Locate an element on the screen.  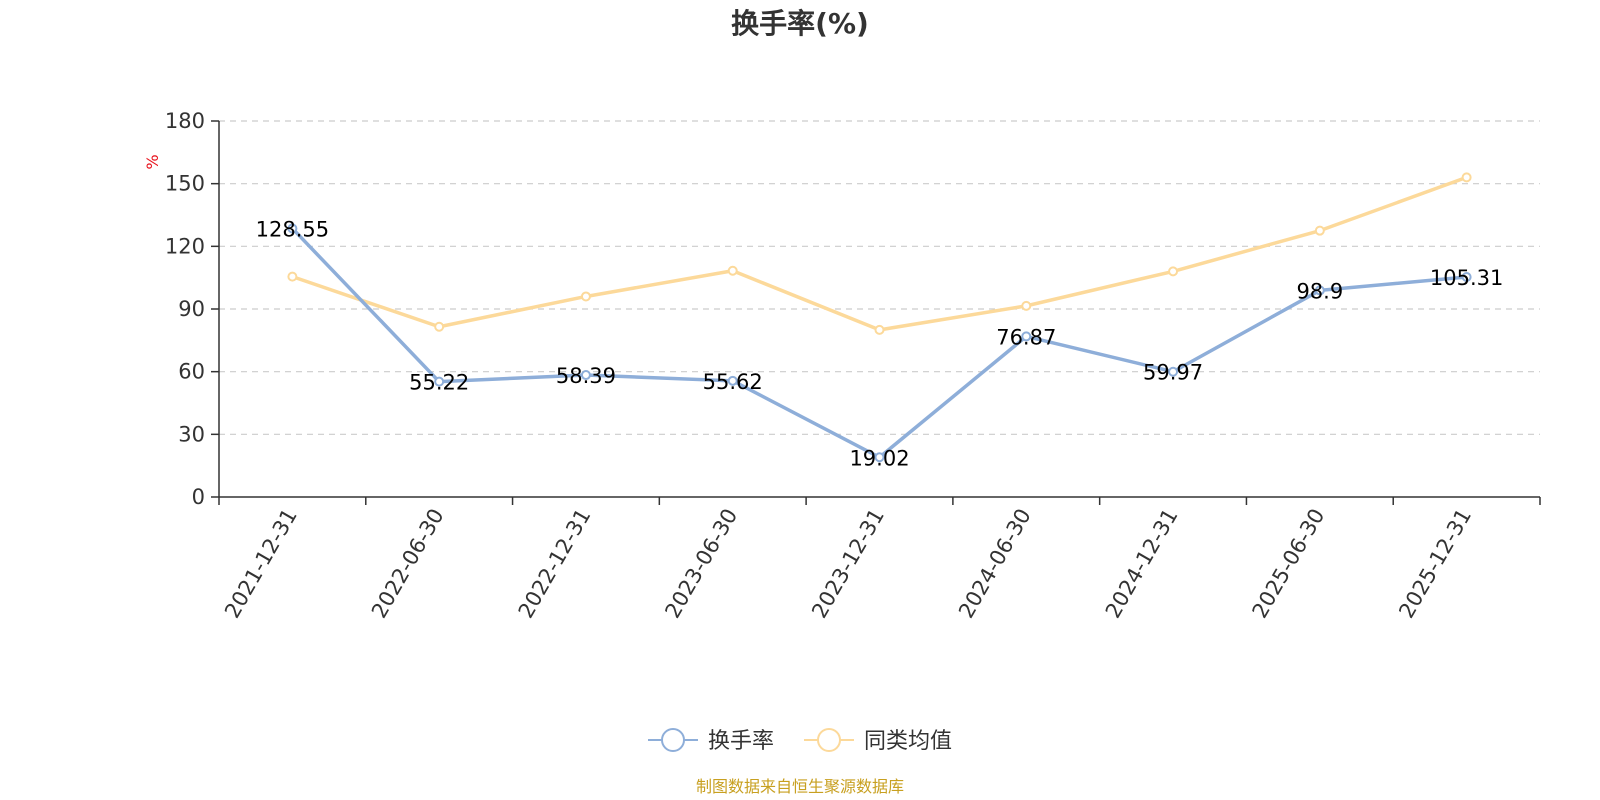
data-label: 76.87 is located at coordinates (1026, 337).